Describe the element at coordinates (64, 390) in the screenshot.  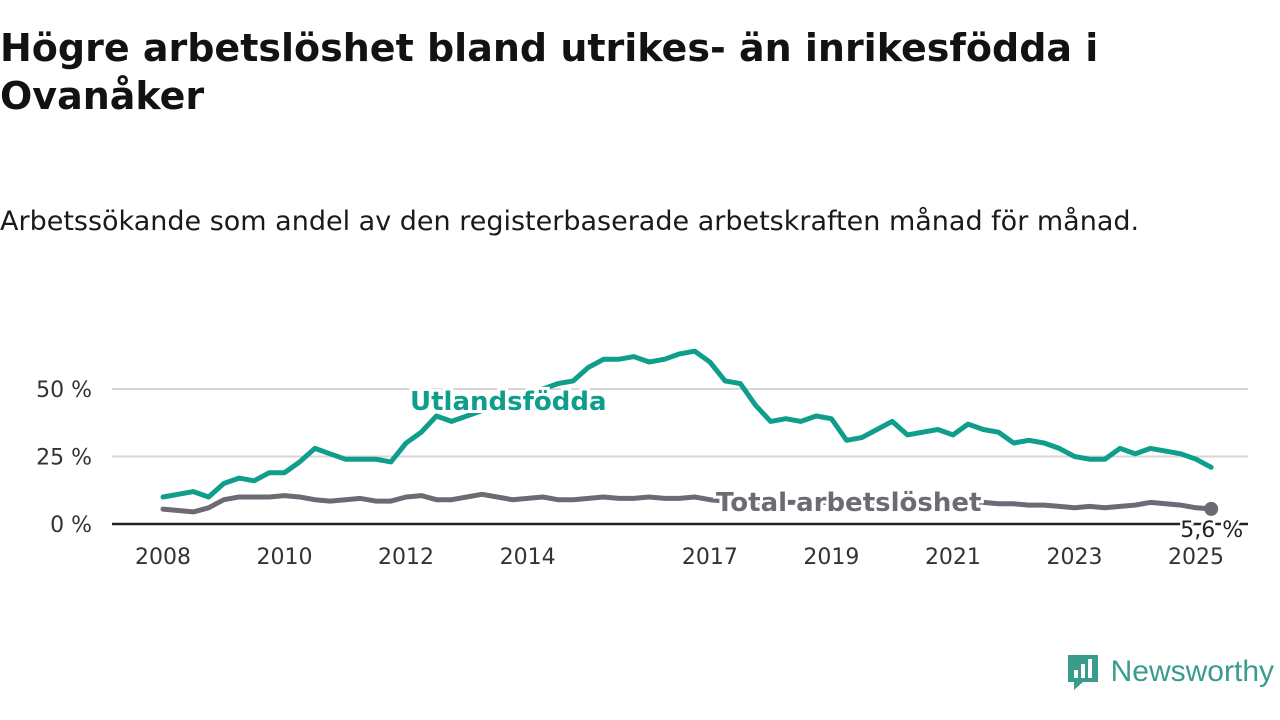
I see `y-tick-label: 50 %` at that location.